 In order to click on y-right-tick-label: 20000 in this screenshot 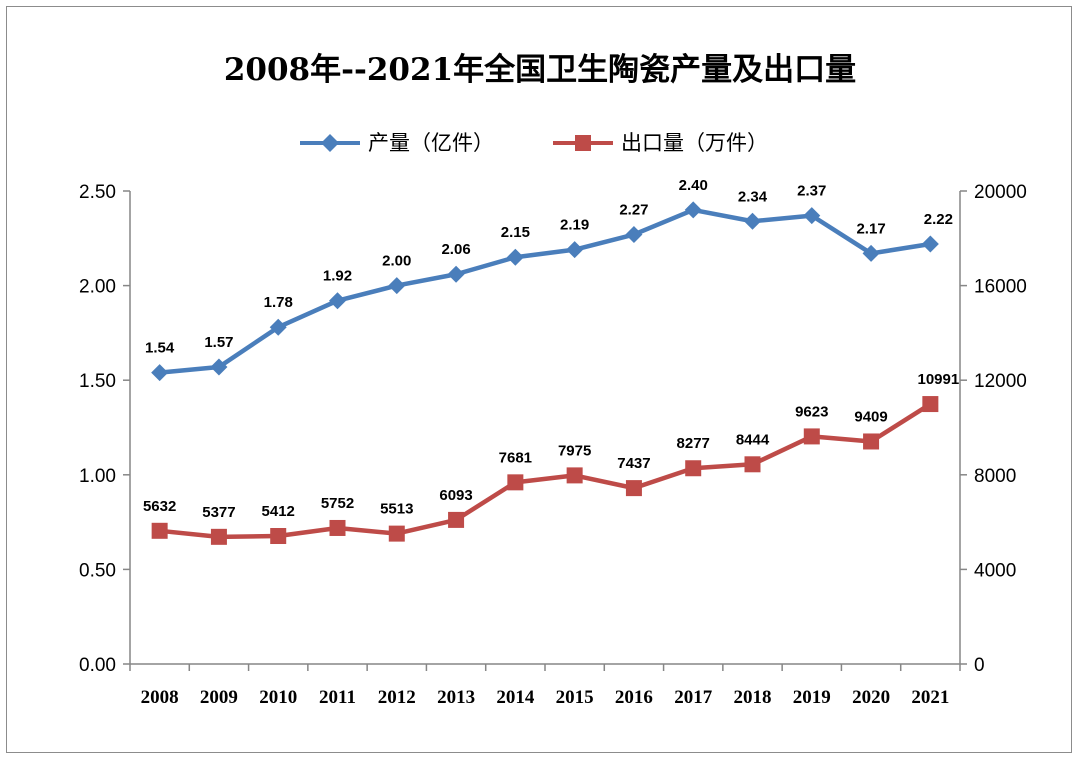, I will do `click(1000, 192)`.